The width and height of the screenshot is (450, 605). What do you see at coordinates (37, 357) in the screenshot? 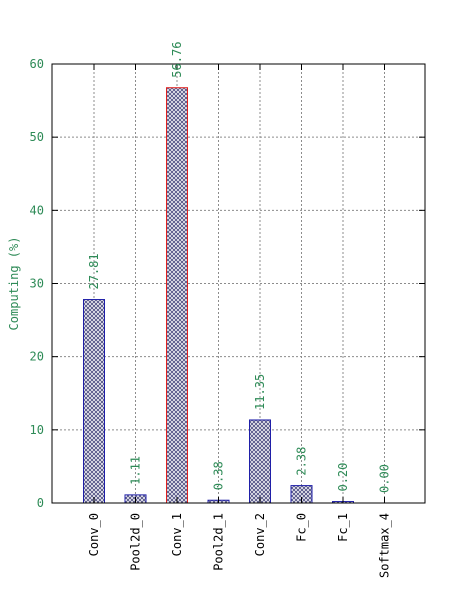
I see `y-tick-label: 20` at bounding box center [37, 357].